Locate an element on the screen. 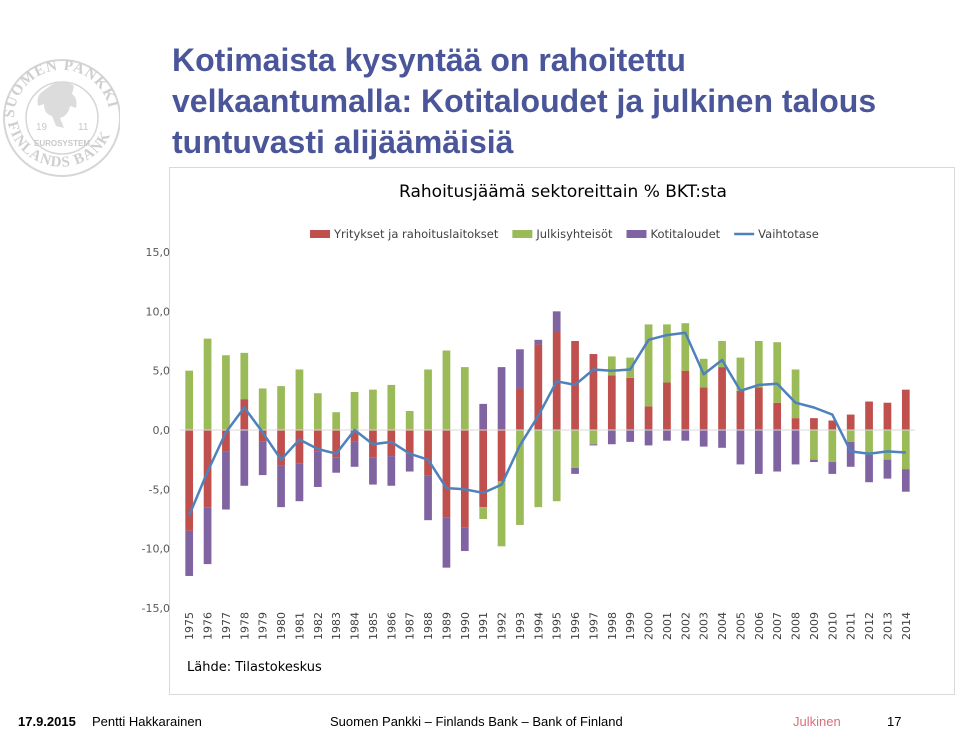  bar-yritykset-2002 is located at coordinates (685, 400).